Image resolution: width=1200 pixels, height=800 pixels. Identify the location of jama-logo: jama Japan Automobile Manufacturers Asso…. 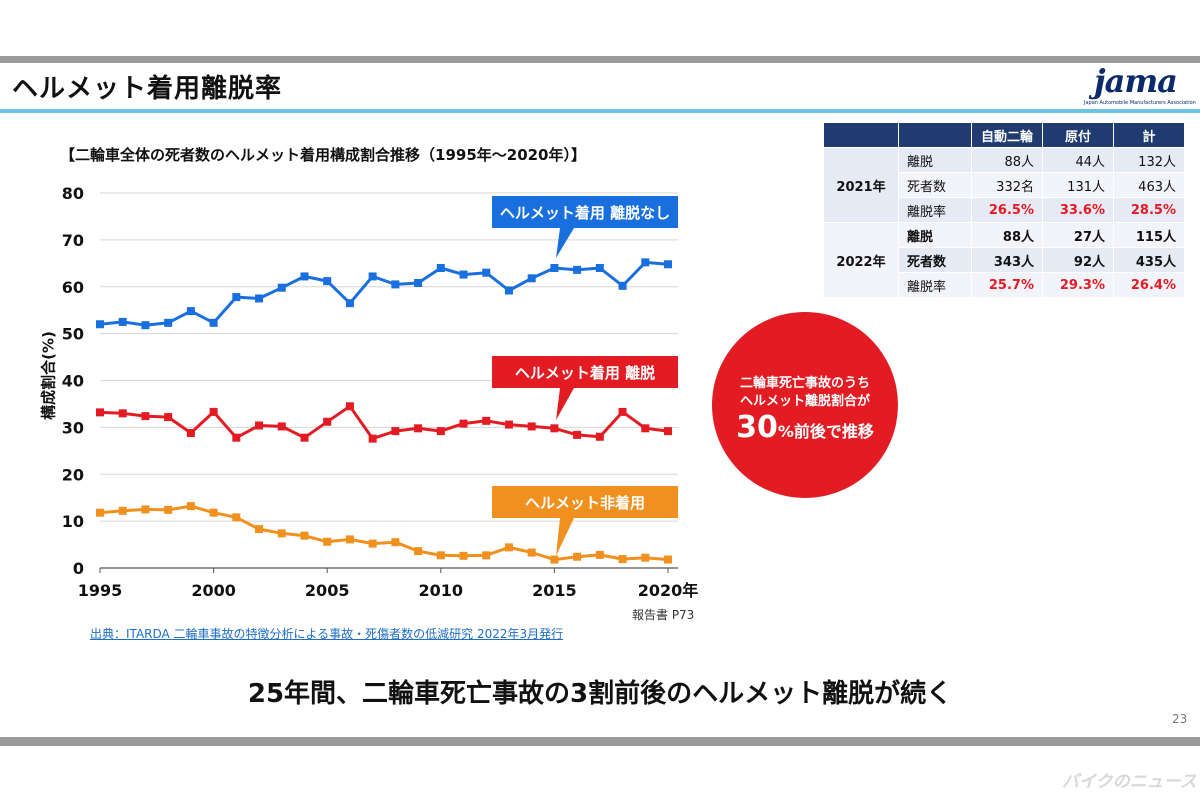
(1138, 85).